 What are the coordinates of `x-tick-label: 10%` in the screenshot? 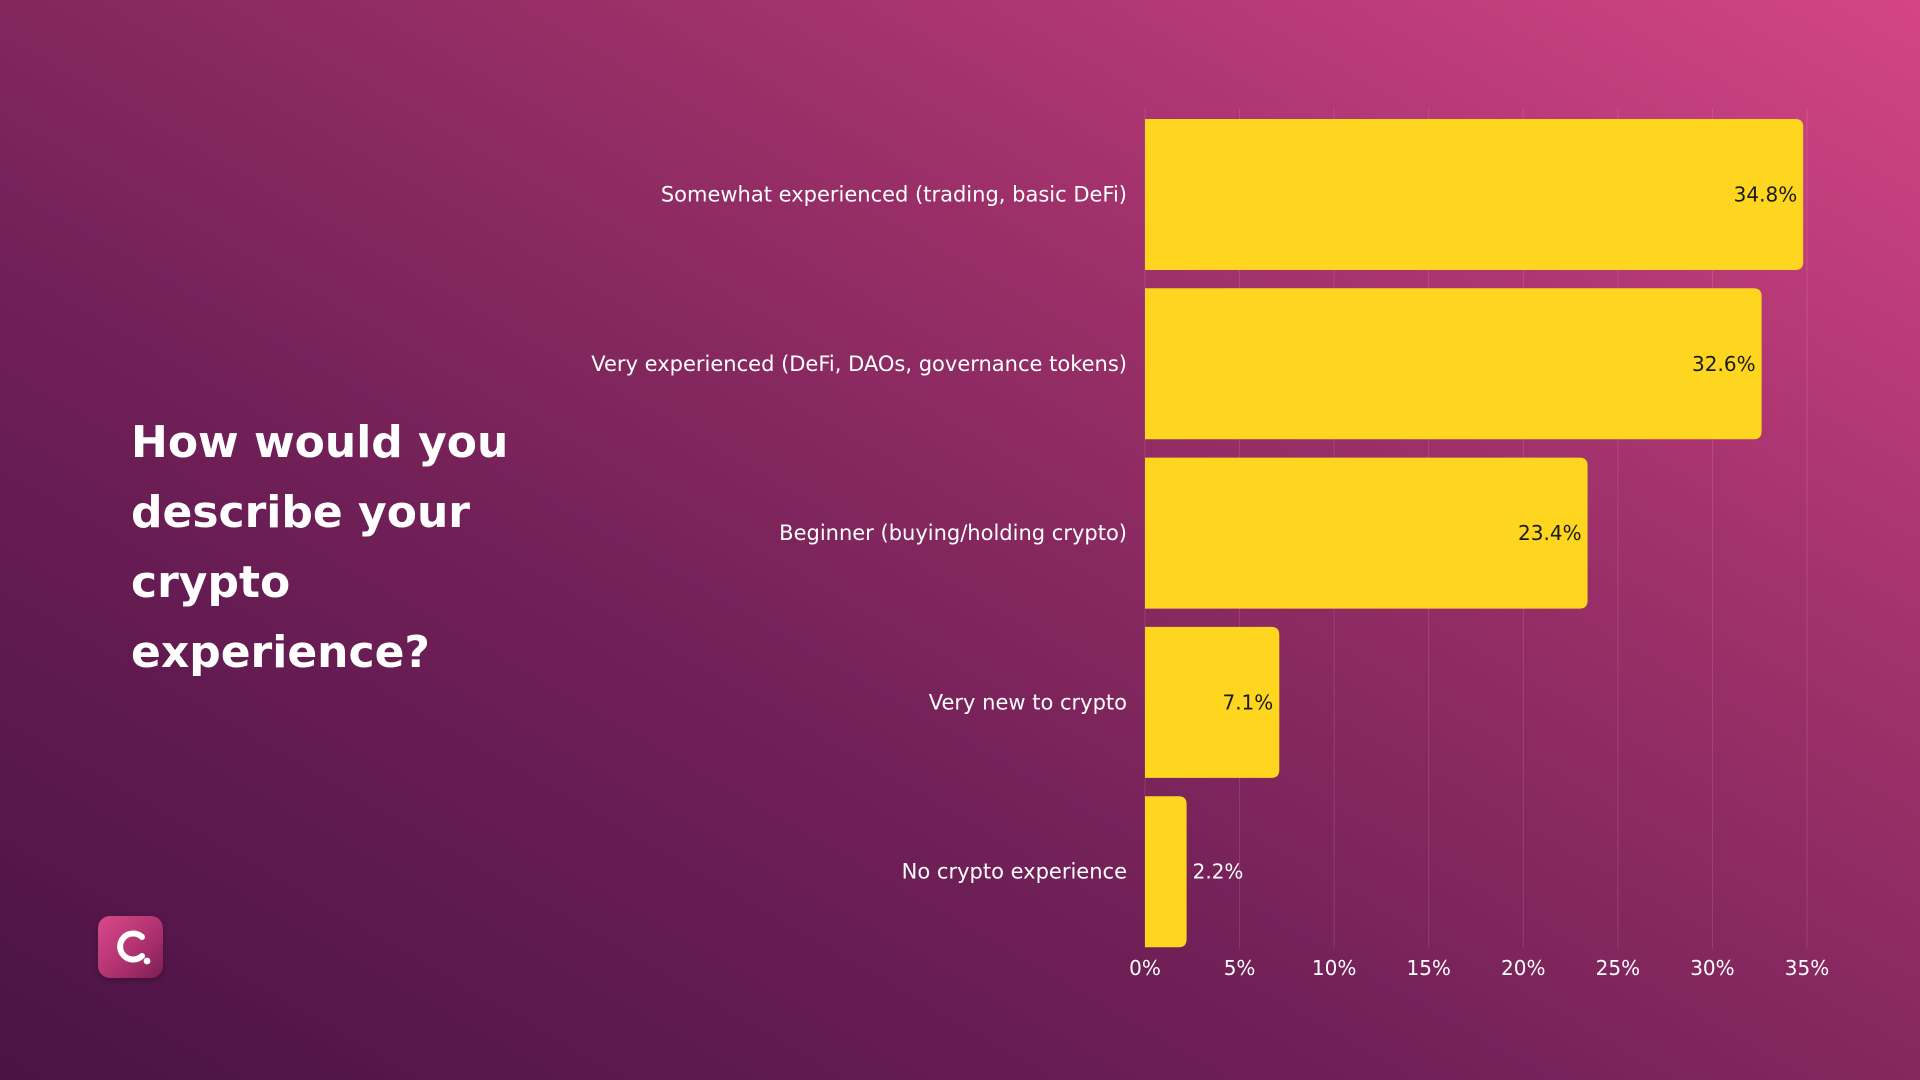 It's located at (1334, 968).